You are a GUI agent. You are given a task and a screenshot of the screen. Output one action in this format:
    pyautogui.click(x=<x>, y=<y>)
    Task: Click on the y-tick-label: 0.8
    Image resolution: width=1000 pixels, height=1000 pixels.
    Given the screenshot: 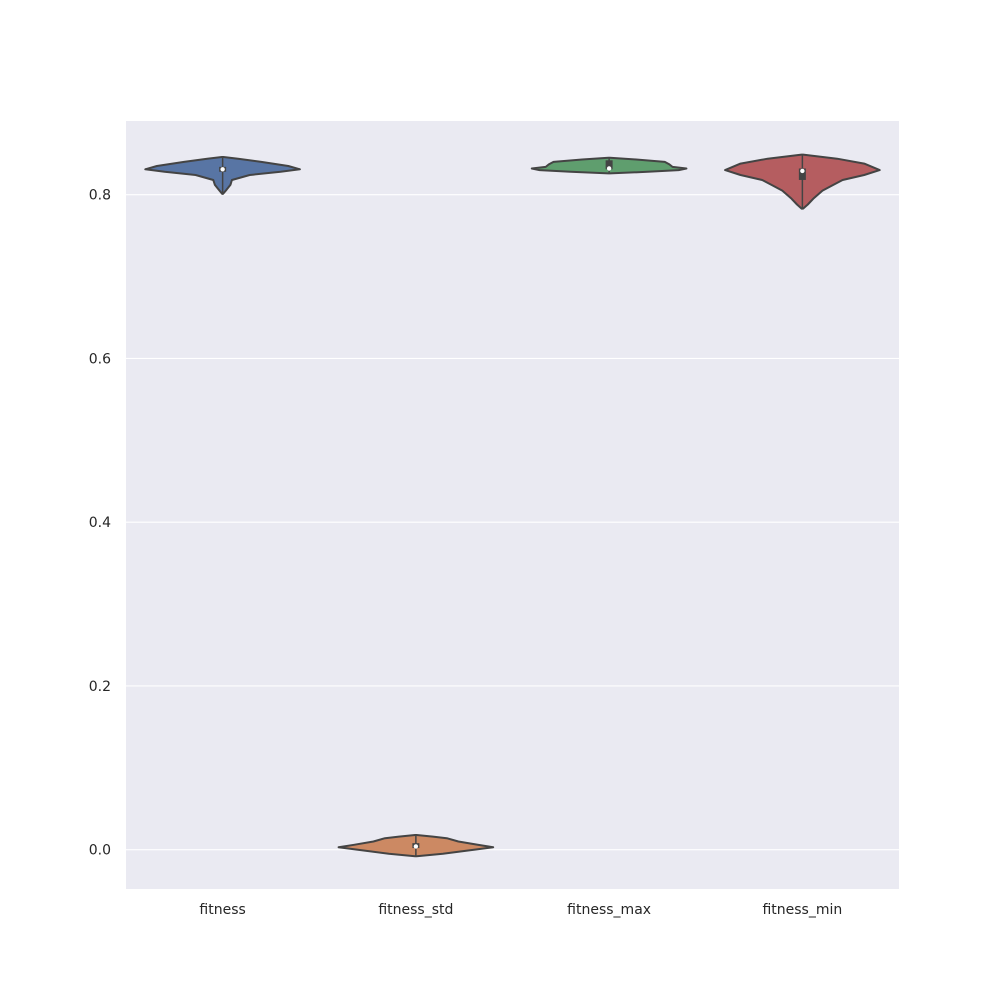 What is the action you would take?
    pyautogui.click(x=100, y=196)
    